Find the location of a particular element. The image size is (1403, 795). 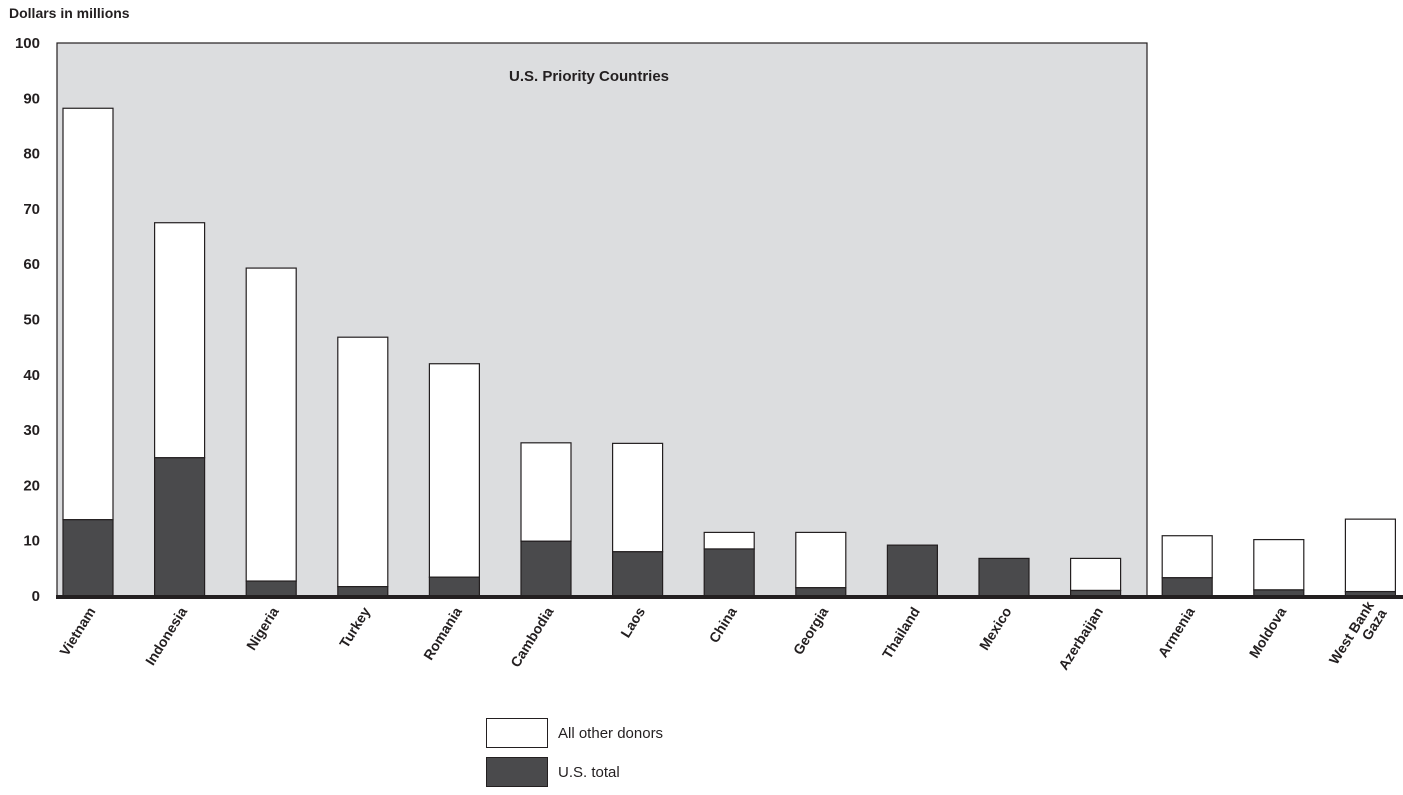

y-tick-label: 50 is located at coordinates (31, 320).